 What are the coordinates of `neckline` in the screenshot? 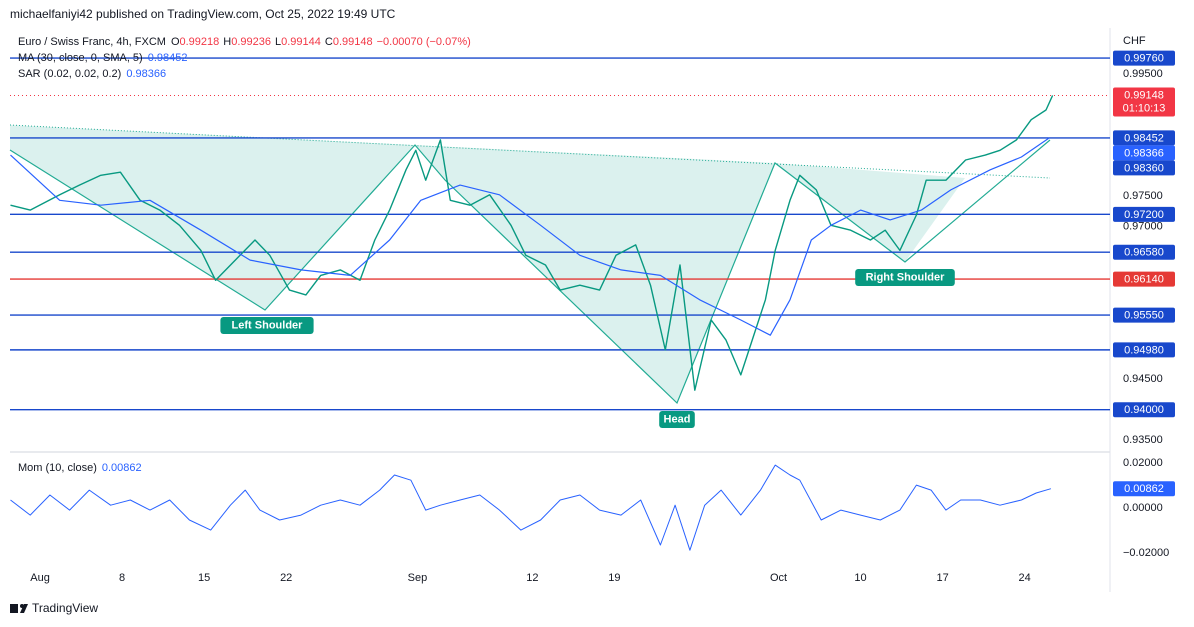 It's located at (530, 151).